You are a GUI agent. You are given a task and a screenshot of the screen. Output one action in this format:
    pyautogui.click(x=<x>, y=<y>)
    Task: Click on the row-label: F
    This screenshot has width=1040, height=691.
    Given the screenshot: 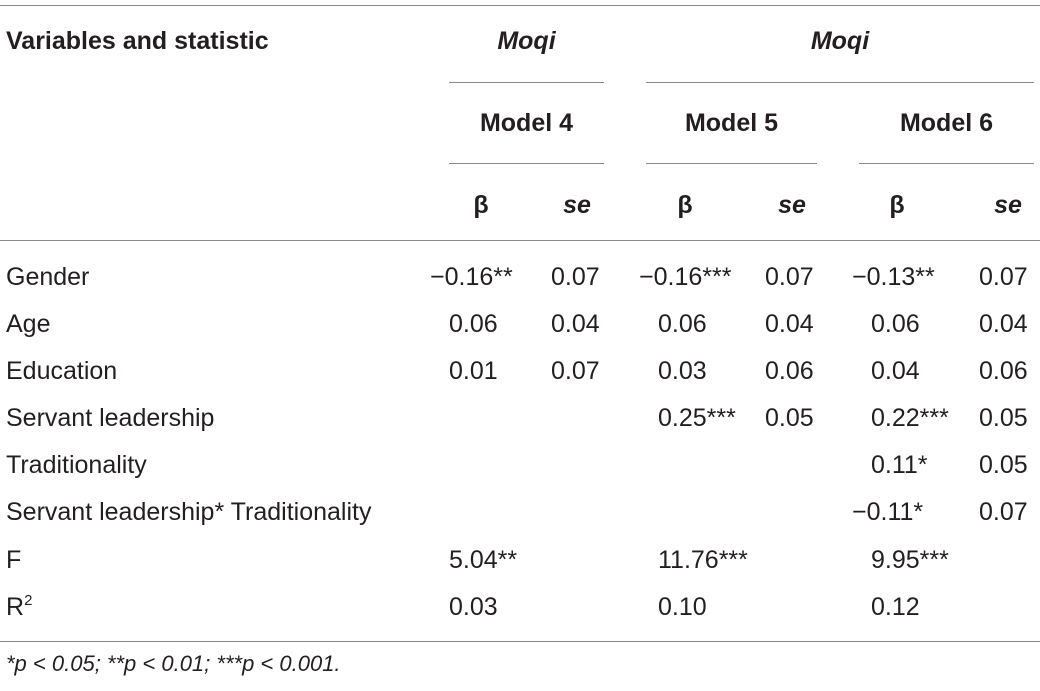 What is the action you would take?
    pyautogui.click(x=14, y=560)
    